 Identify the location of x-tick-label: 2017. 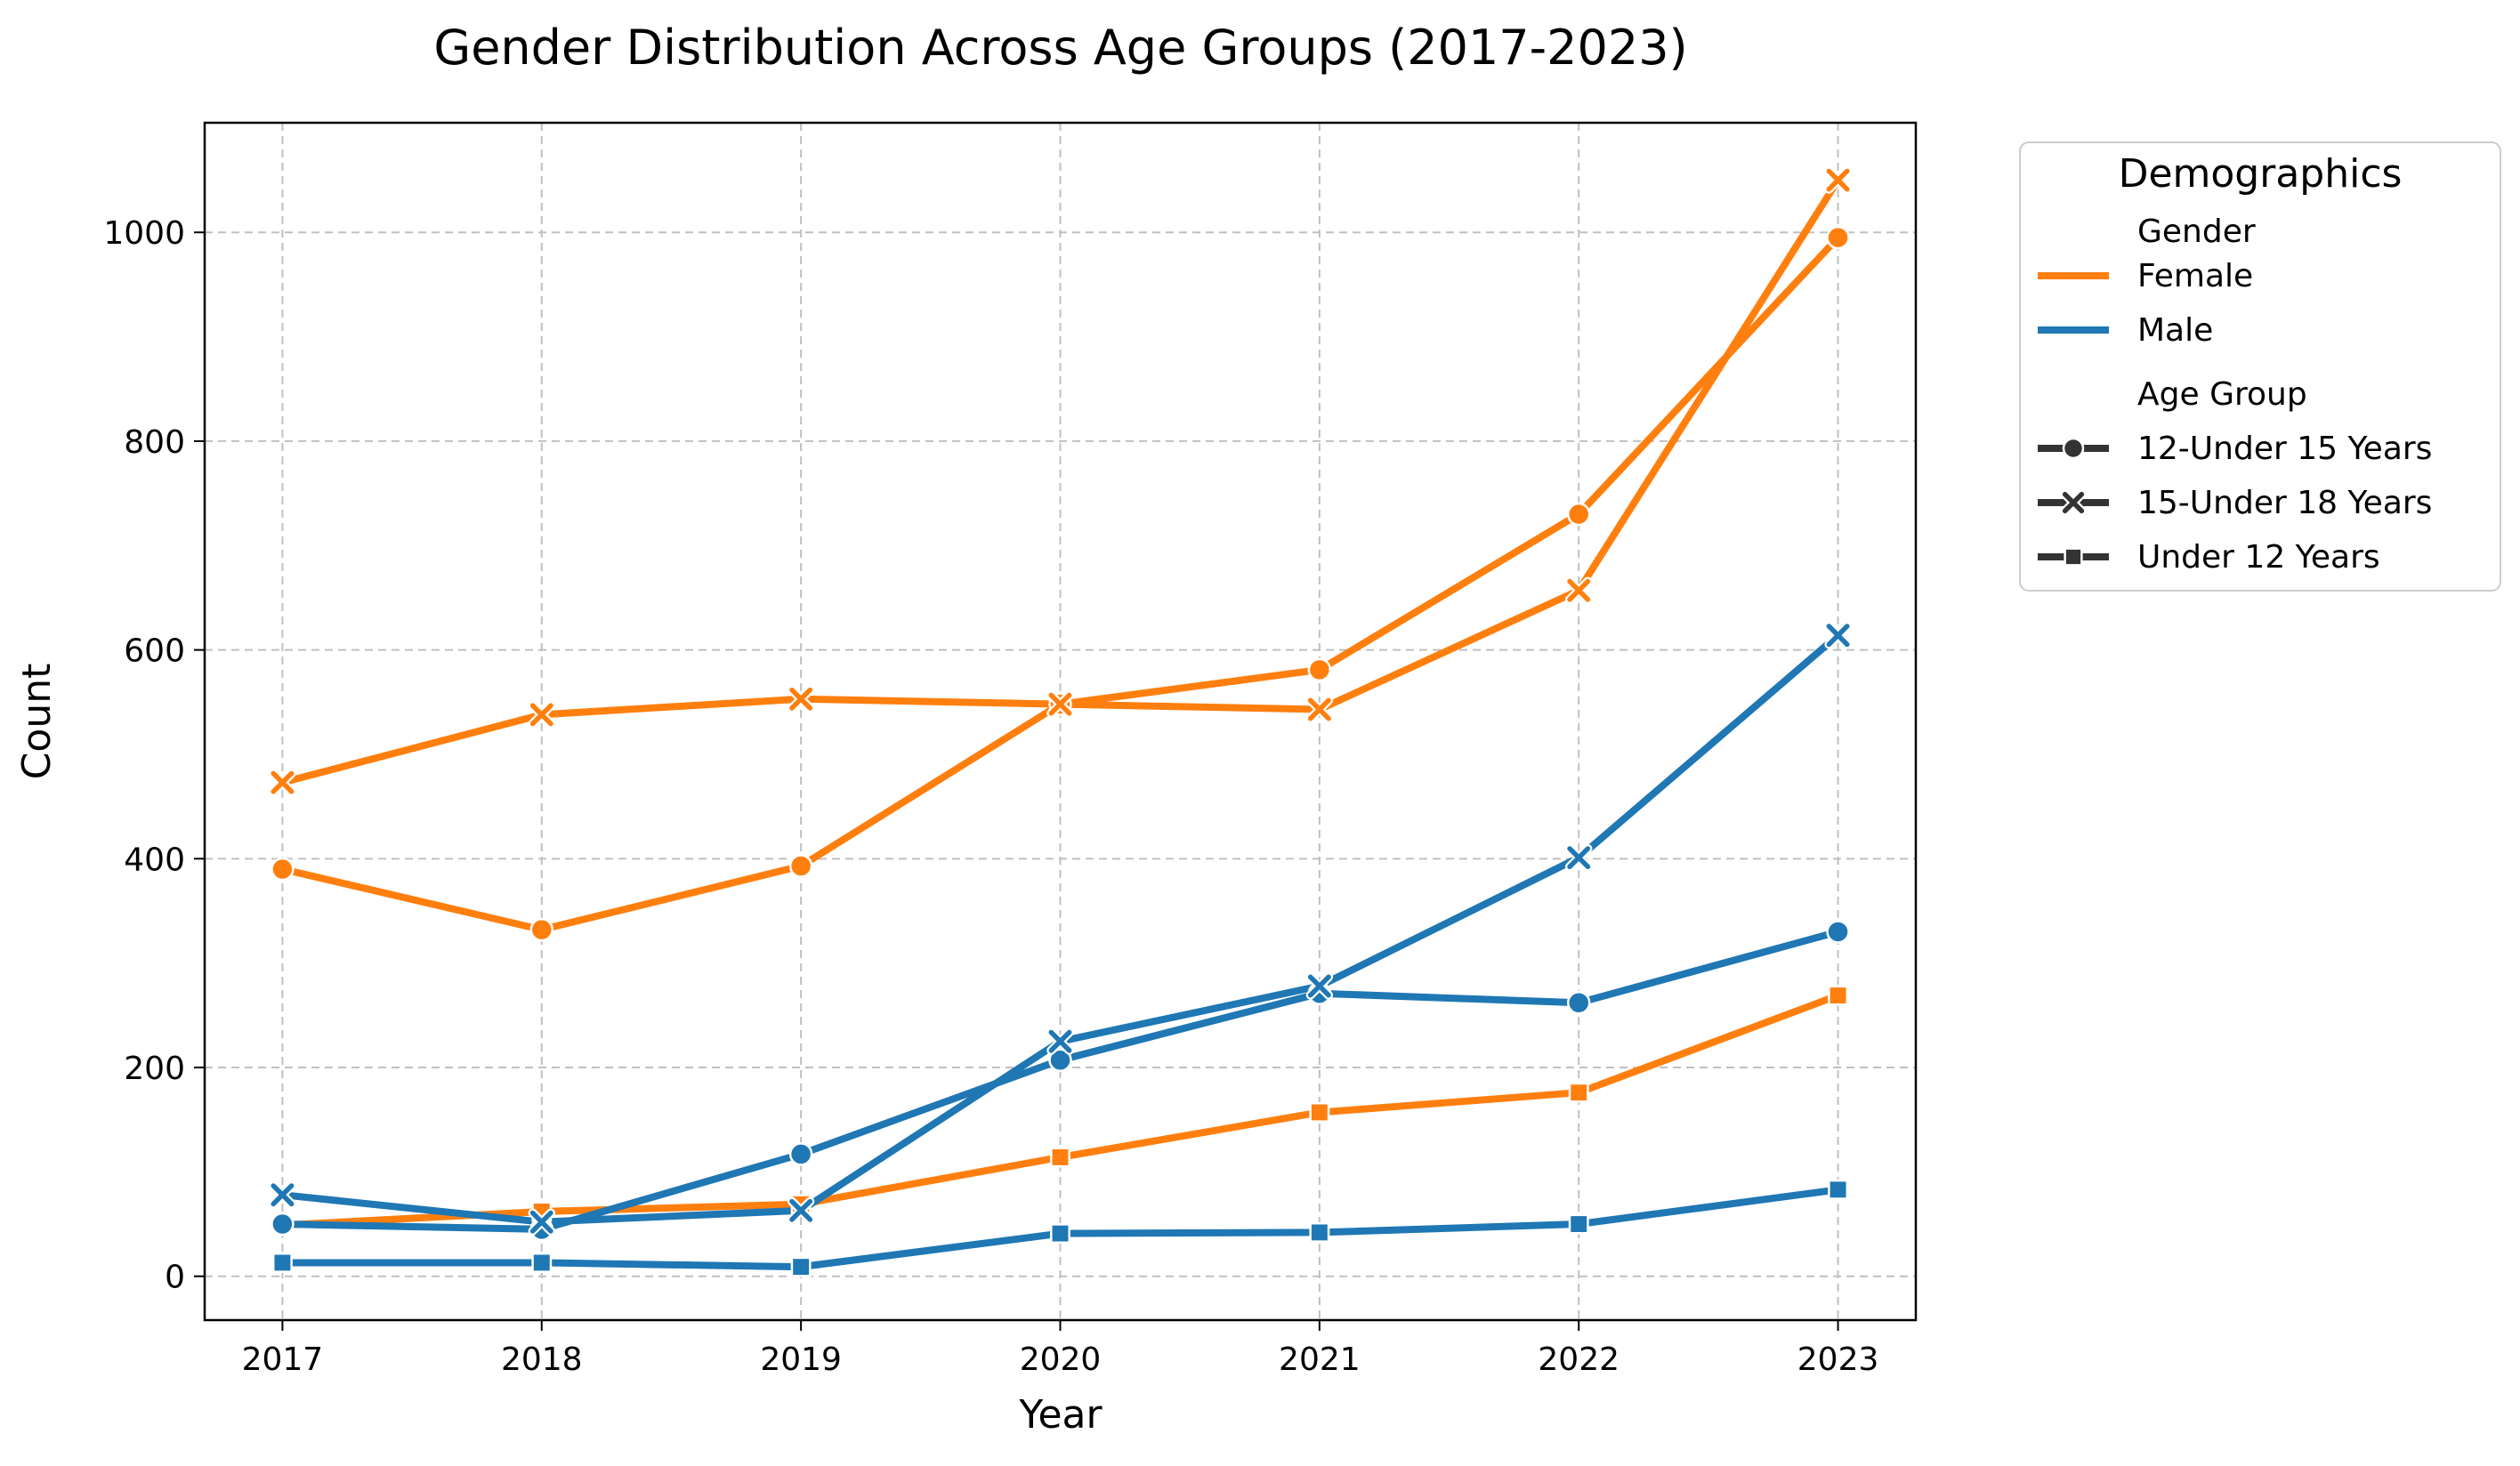
(283, 1359).